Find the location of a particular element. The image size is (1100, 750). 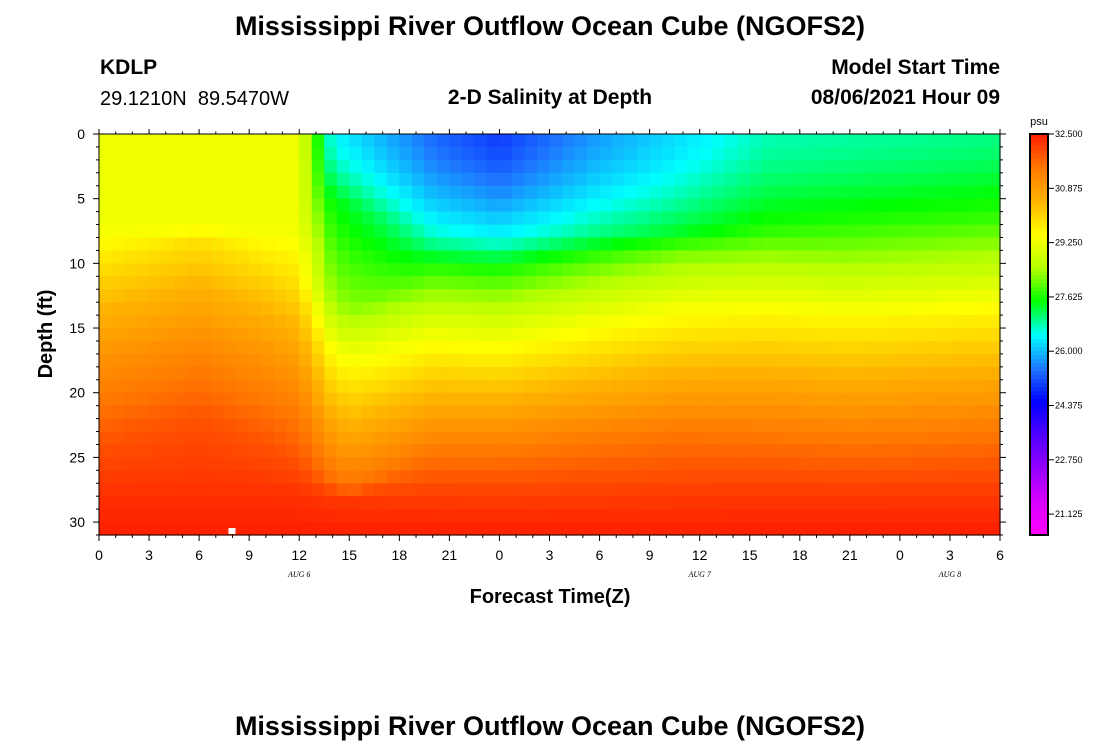

x-tick-label: 9 is located at coordinates (650, 555).